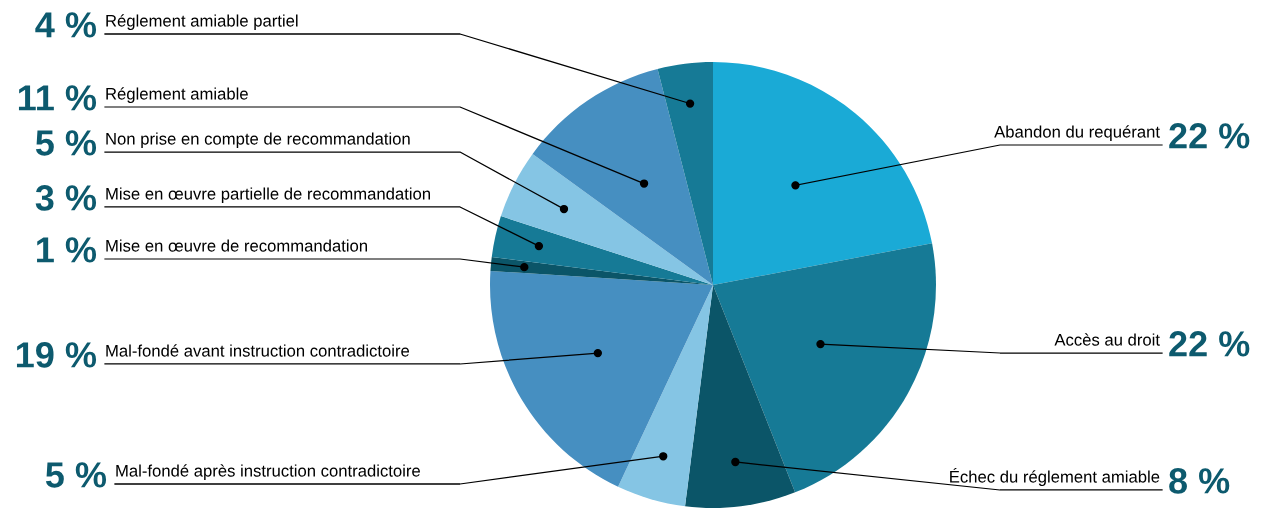 The width and height of the screenshot is (1272, 511). What do you see at coordinates (258, 140) in the screenshot?
I see `slice-label: Non prise en compte de recommandation` at bounding box center [258, 140].